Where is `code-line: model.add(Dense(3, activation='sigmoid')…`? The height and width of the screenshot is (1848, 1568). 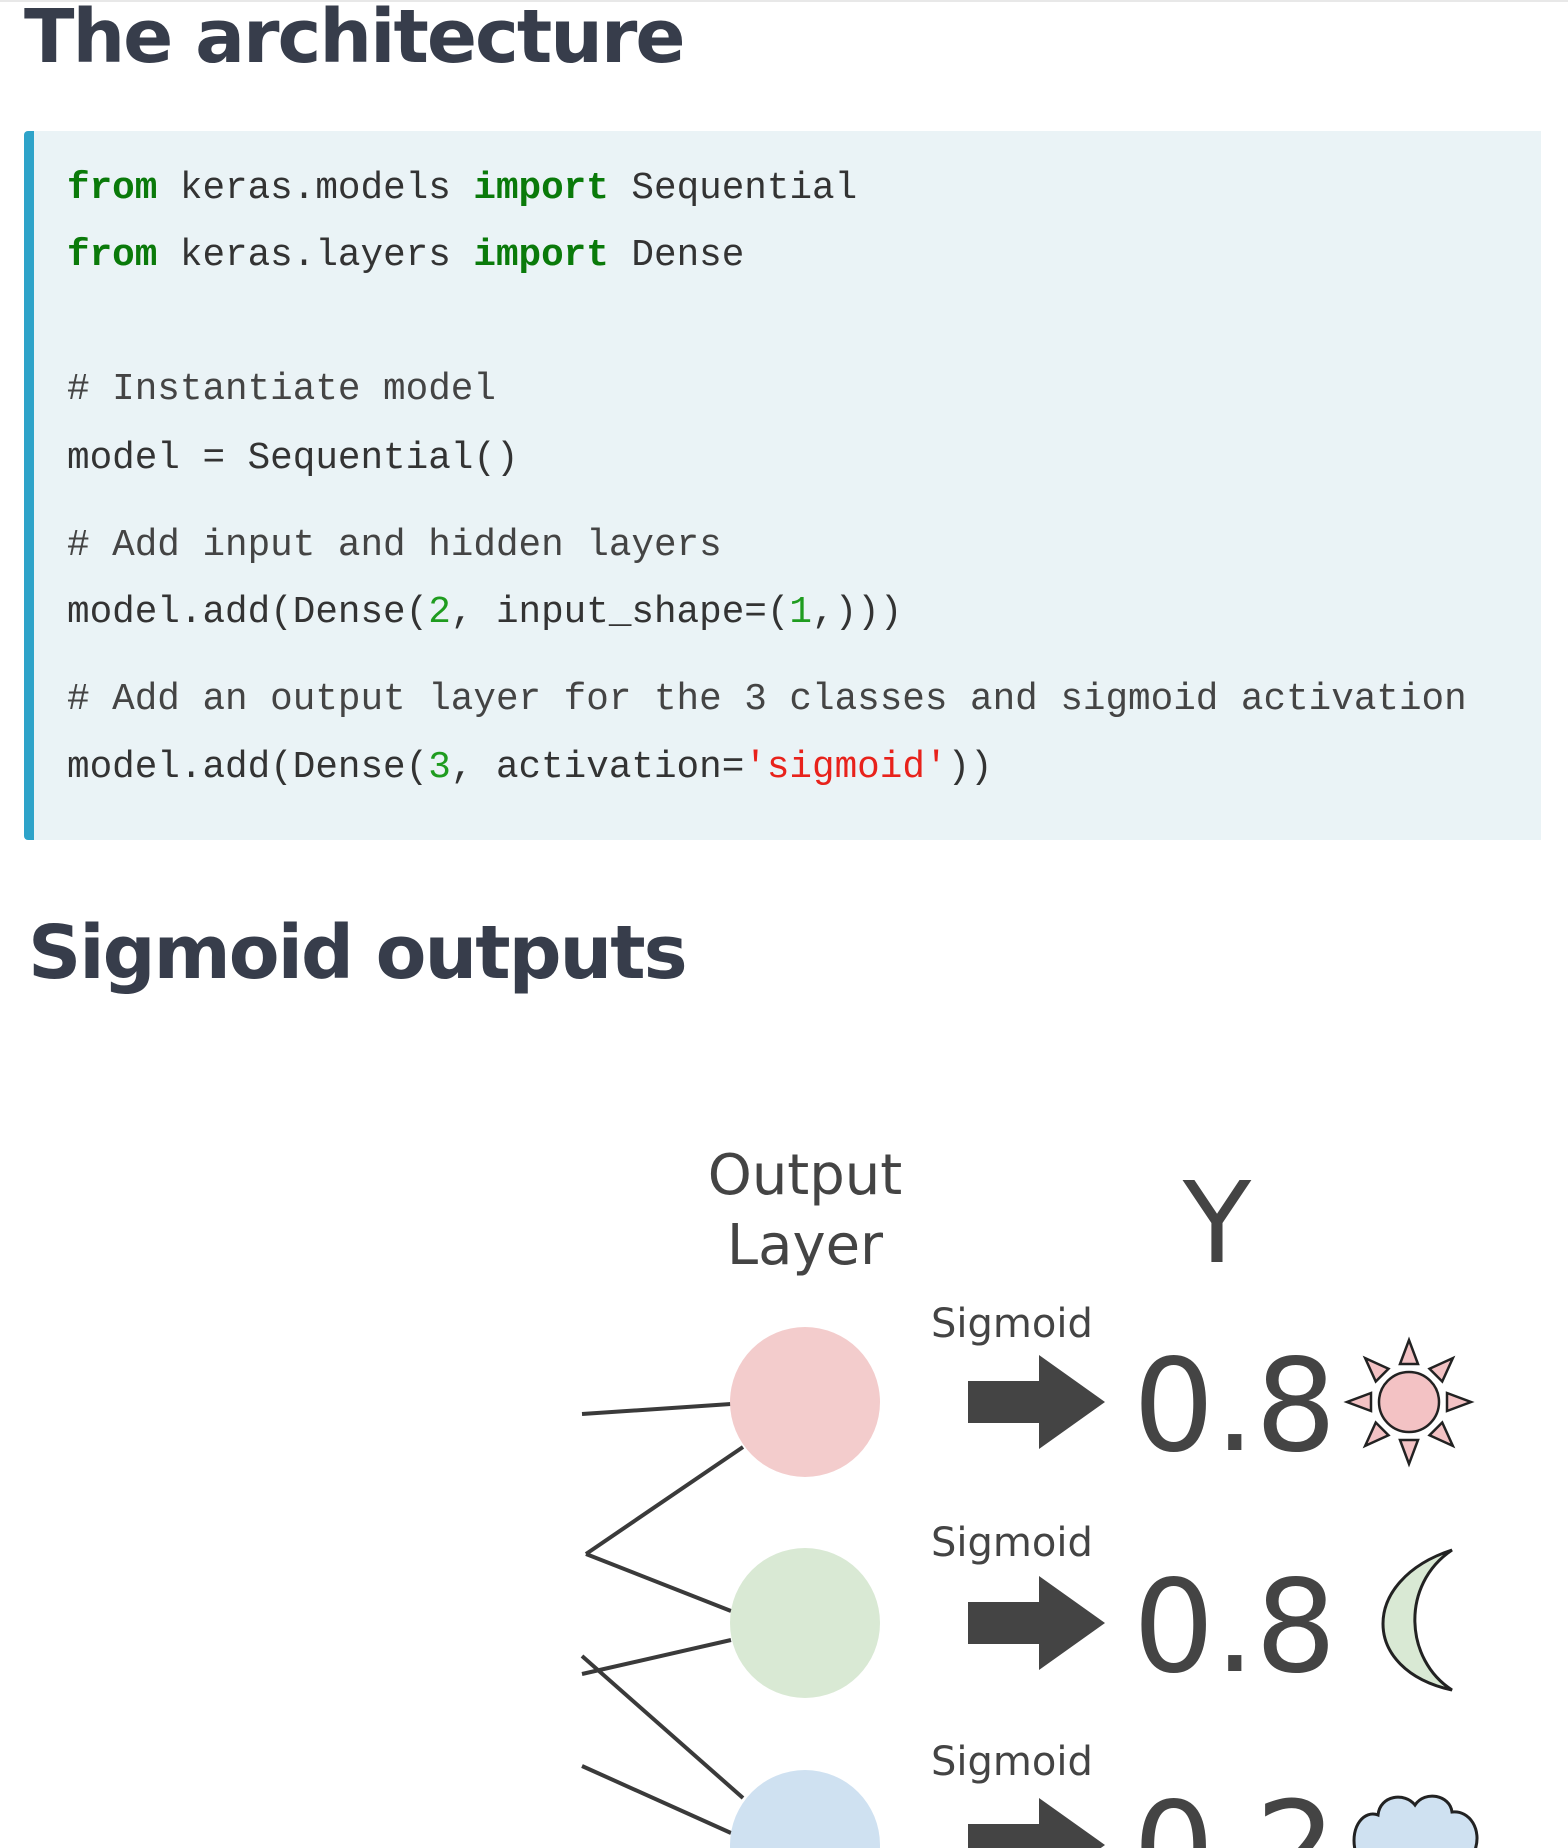 code-line: model.add(Dense(3, activation='sigmoid')… is located at coordinates (530, 767).